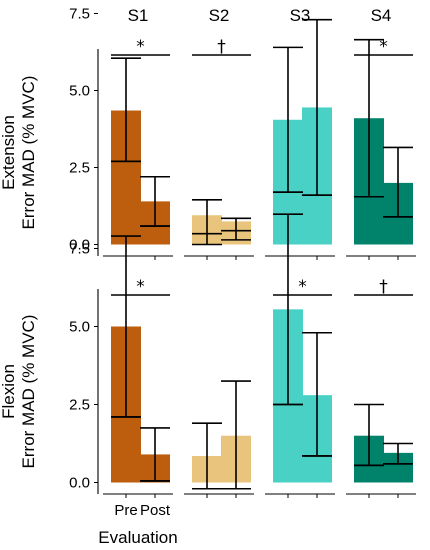 This screenshot has height=550, width=430. Describe the element at coordinates (125, 510) in the screenshot. I see `x-tick-label-pre: Pre` at that location.